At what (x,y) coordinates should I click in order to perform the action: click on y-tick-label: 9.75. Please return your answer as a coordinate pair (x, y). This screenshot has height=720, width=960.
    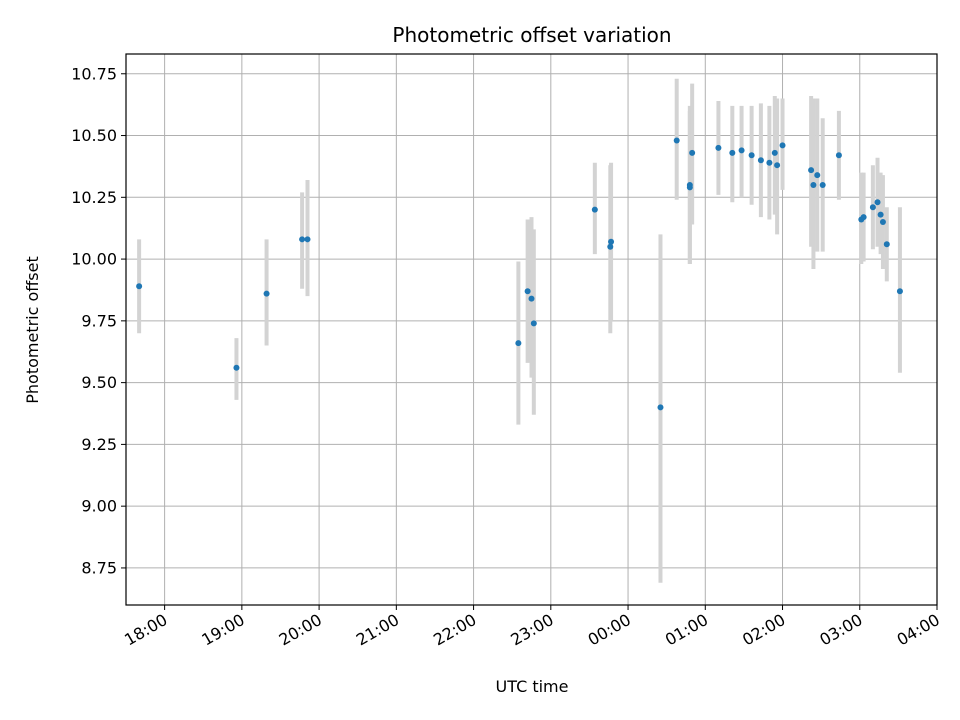
    Looking at the image, I should click on (99, 320).